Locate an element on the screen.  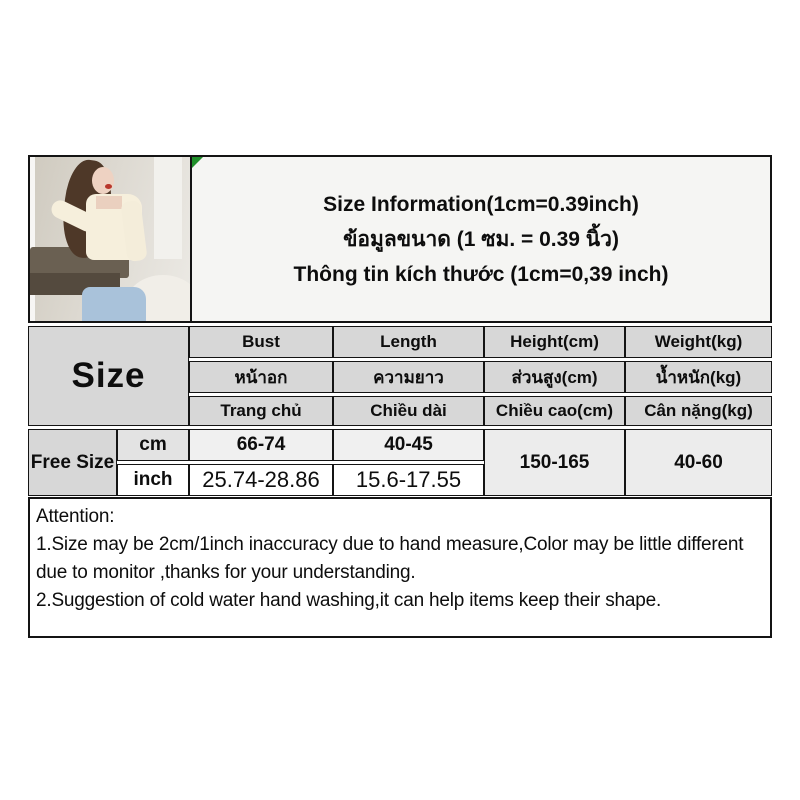
col-header-height-en: Height(cm) is located at coordinates (554, 342).